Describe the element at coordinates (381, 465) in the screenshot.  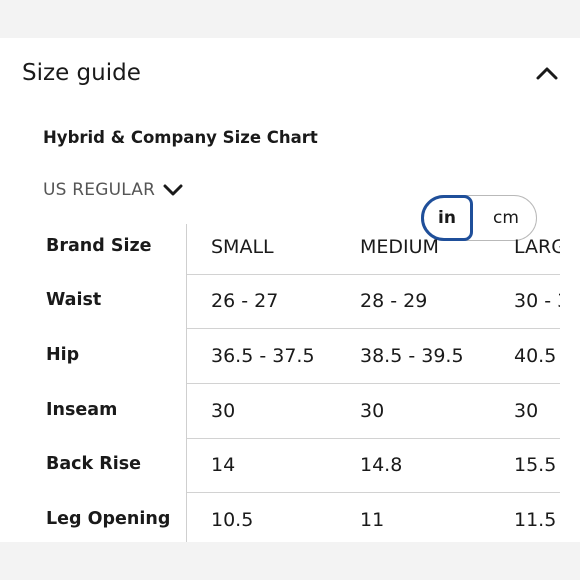
I see `cell-back-rise-medium: 14.8` at that location.